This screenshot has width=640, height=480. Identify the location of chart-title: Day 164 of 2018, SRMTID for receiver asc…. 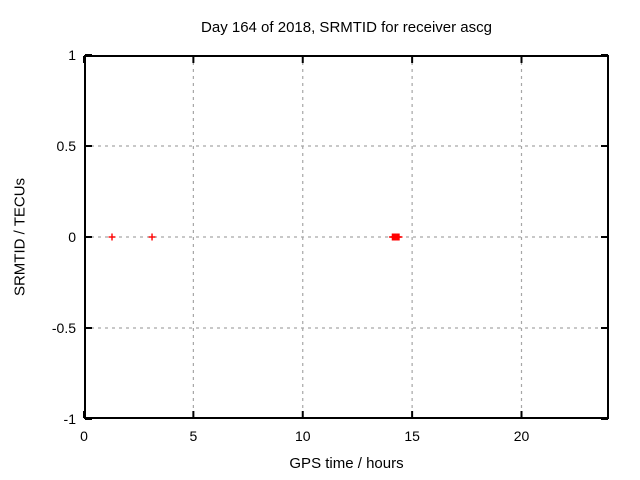
(346, 27).